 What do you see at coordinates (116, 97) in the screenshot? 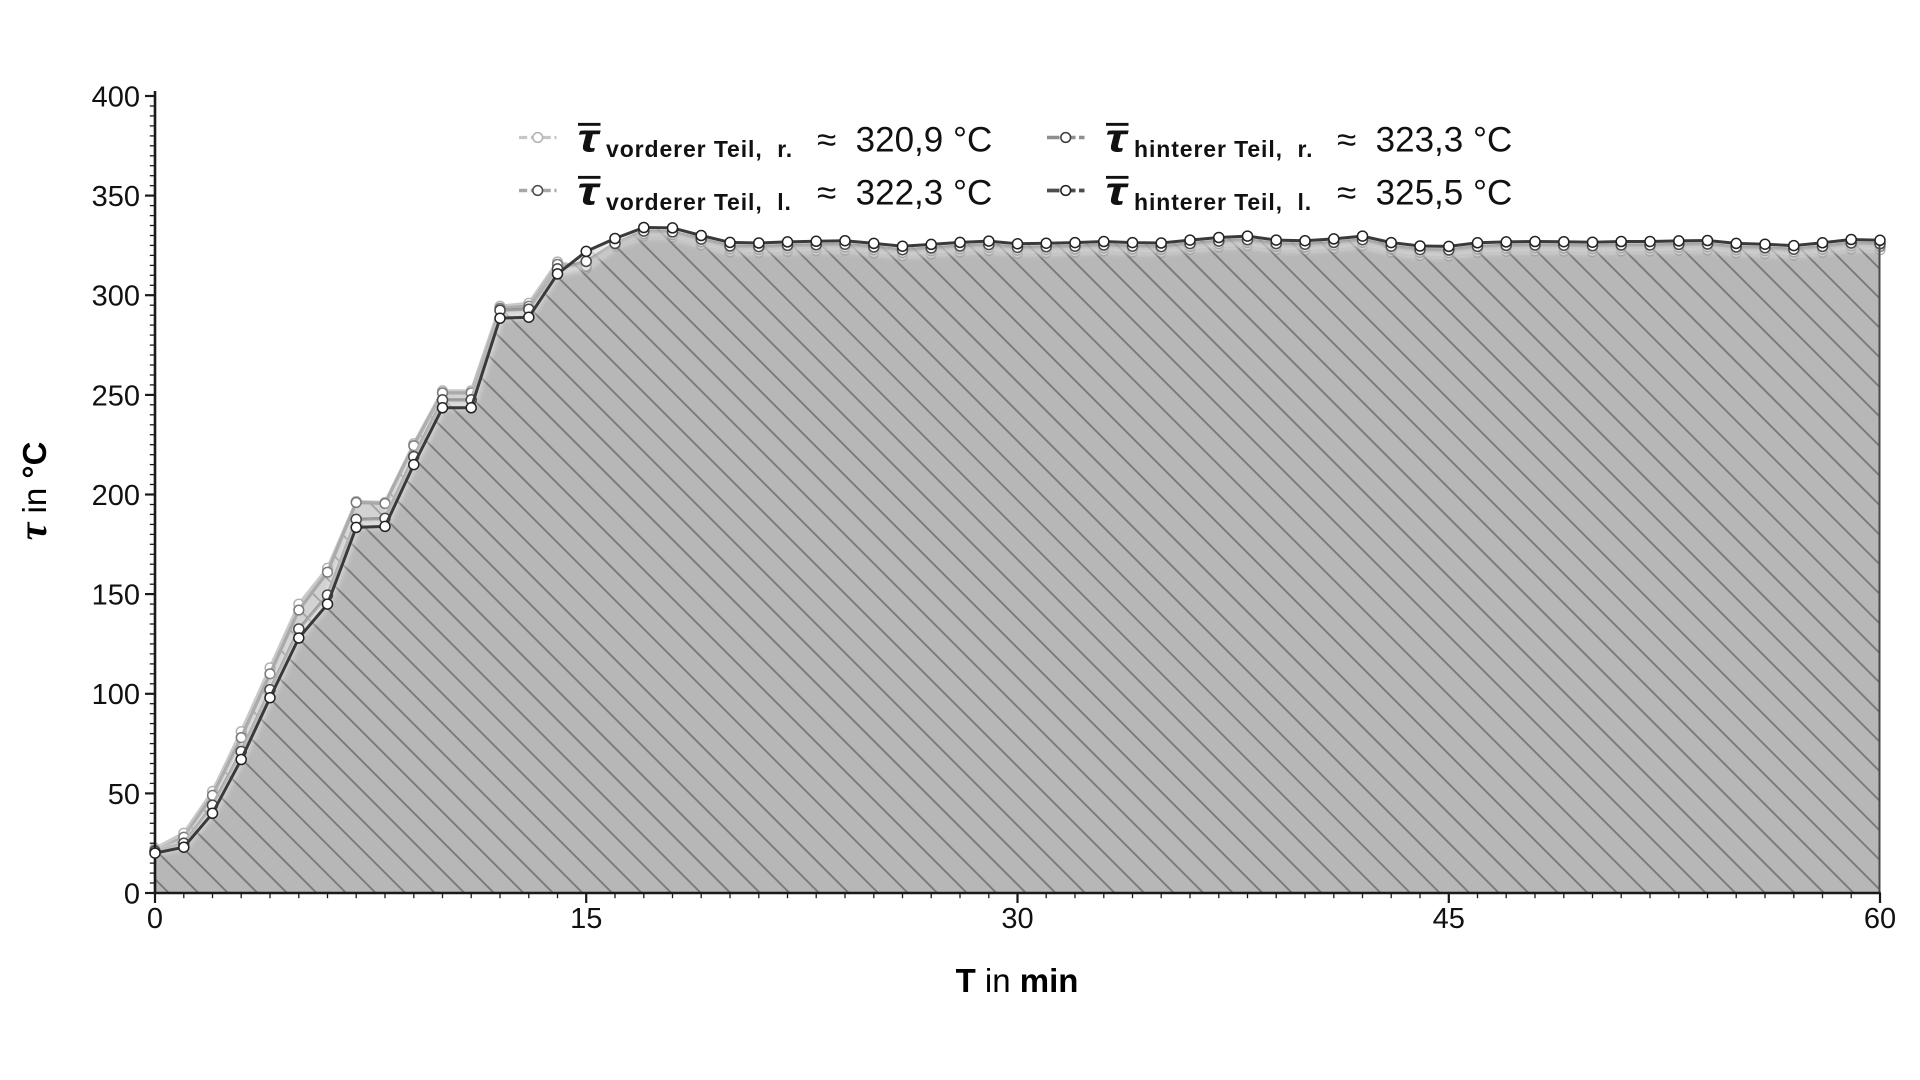
I see `svg-text: 400` at bounding box center [116, 97].